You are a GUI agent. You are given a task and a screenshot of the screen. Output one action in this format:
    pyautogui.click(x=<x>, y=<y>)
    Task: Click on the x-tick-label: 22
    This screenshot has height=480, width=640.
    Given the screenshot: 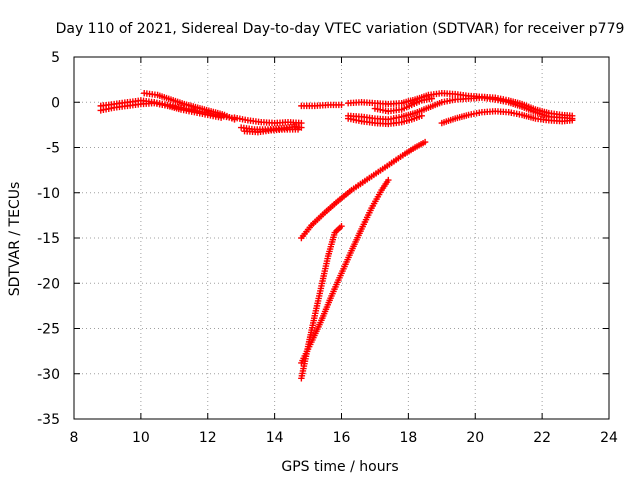 What is the action you would take?
    pyautogui.click(x=542, y=438)
    